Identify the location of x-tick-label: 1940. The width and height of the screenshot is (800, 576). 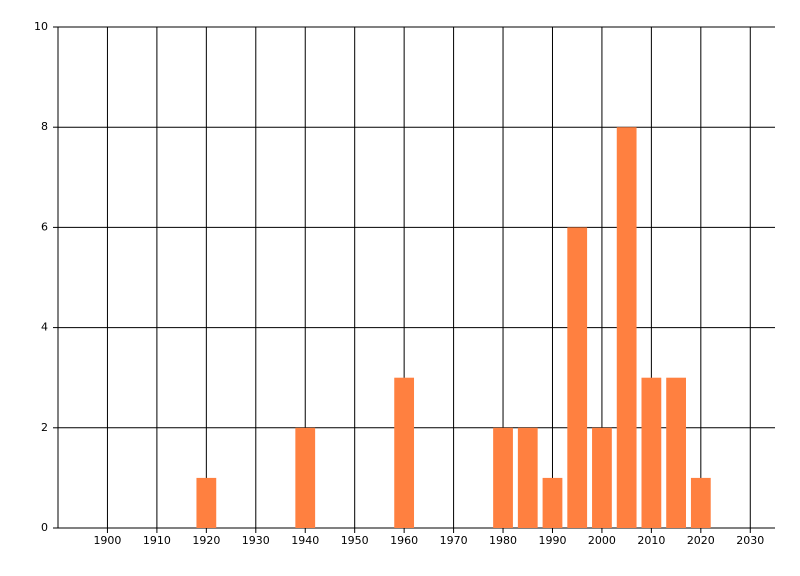
(305, 540).